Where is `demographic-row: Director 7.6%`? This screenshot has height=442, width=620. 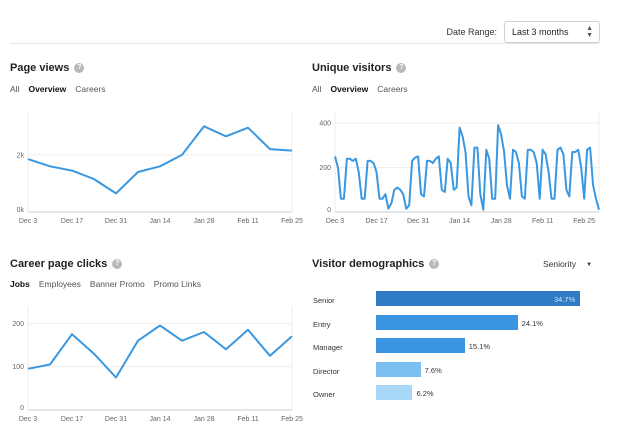 demographic-row: Director 7.6% is located at coordinates (461, 373).